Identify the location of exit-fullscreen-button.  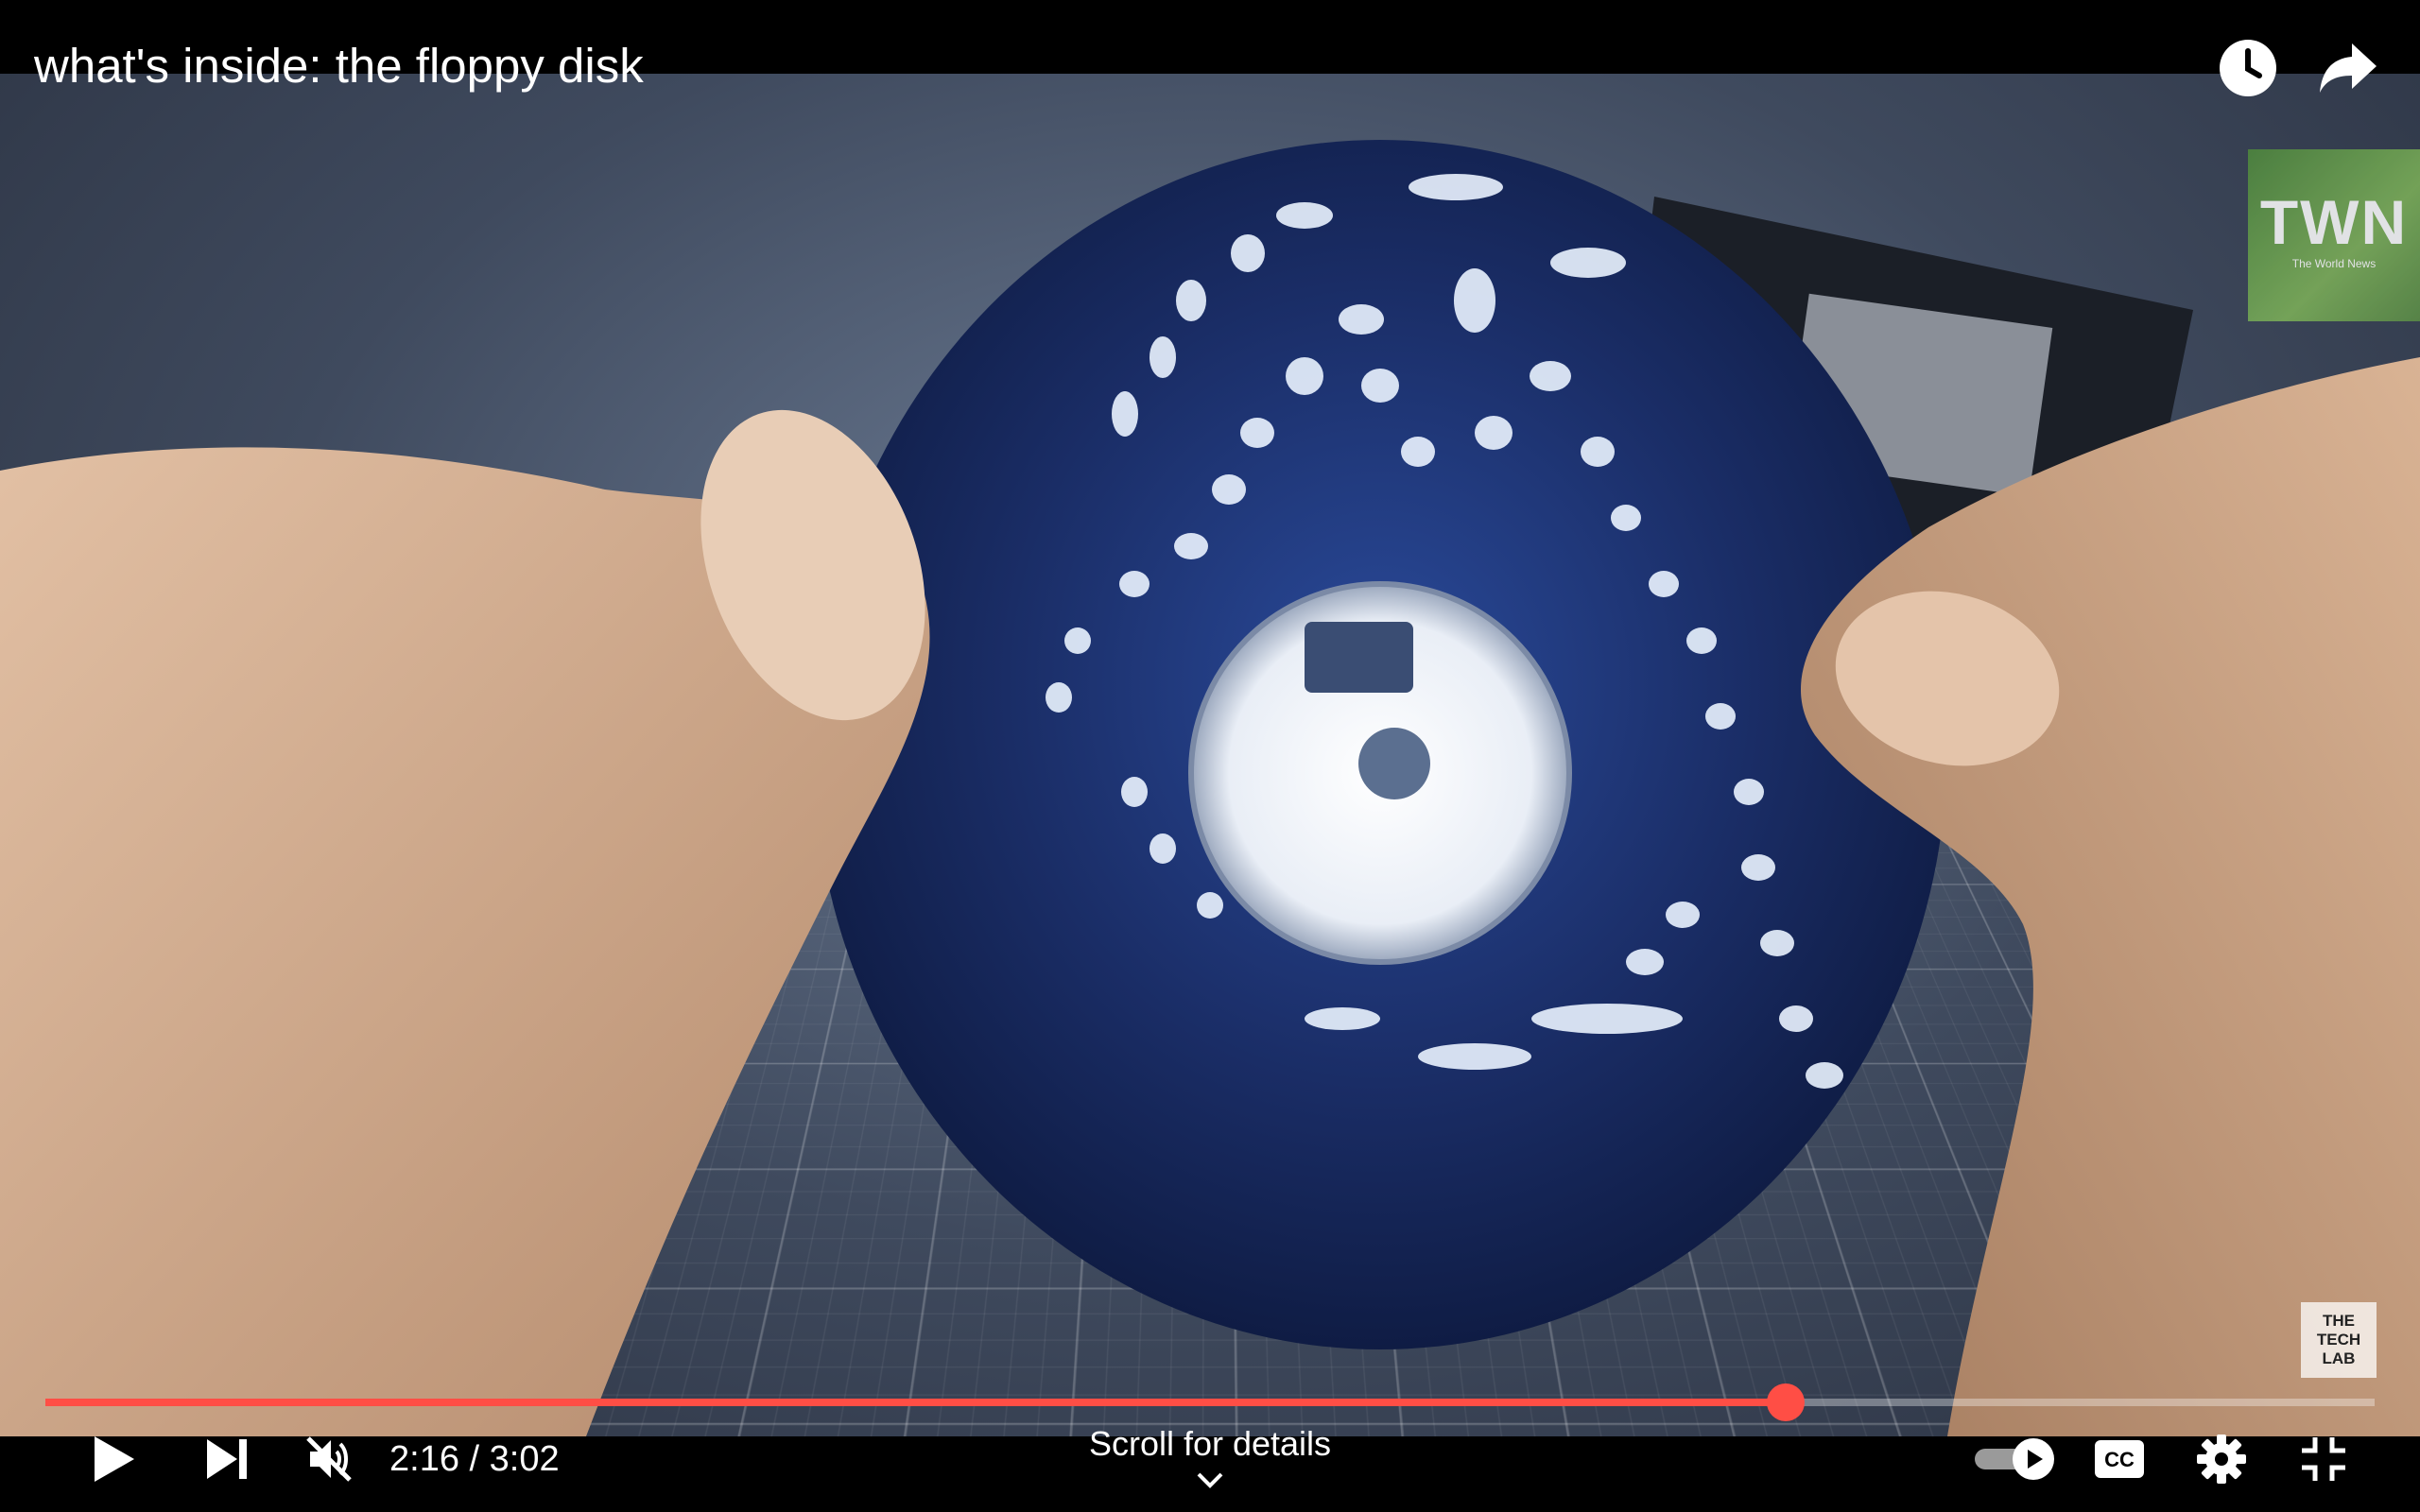
(2323, 1459).